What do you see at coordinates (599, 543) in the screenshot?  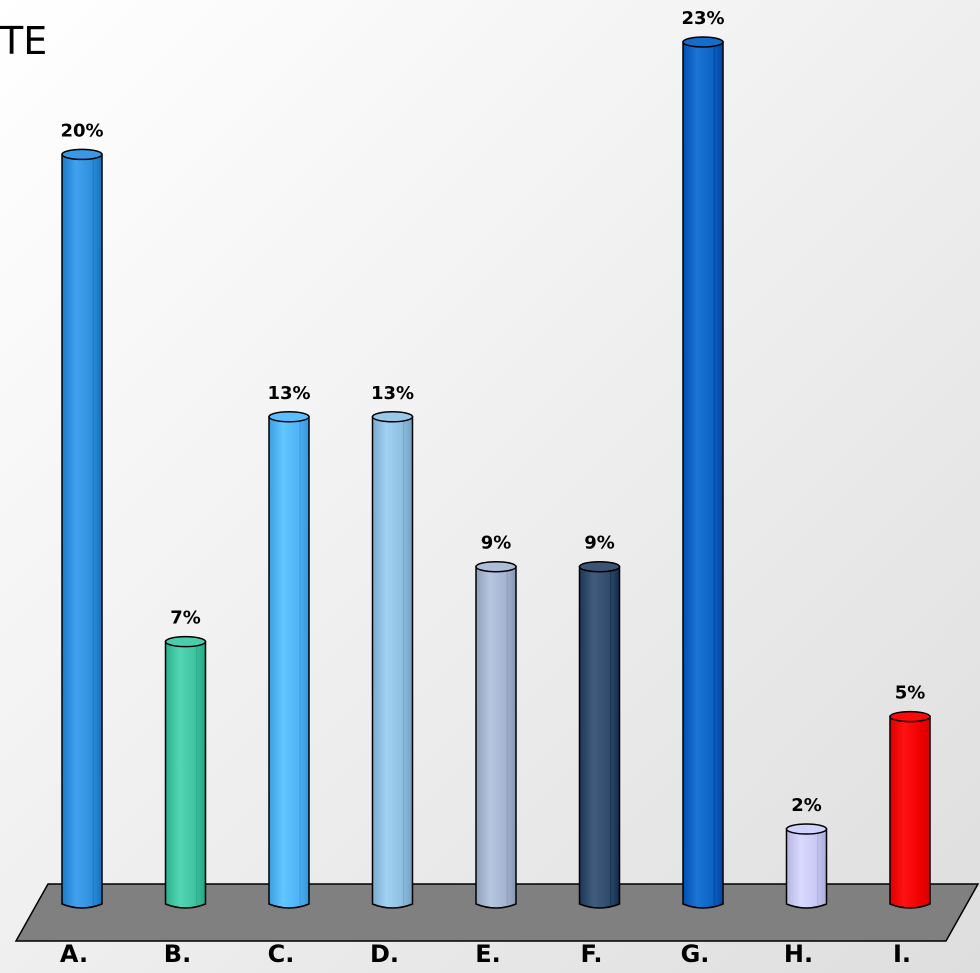 I see `data-label-f: 9%` at bounding box center [599, 543].